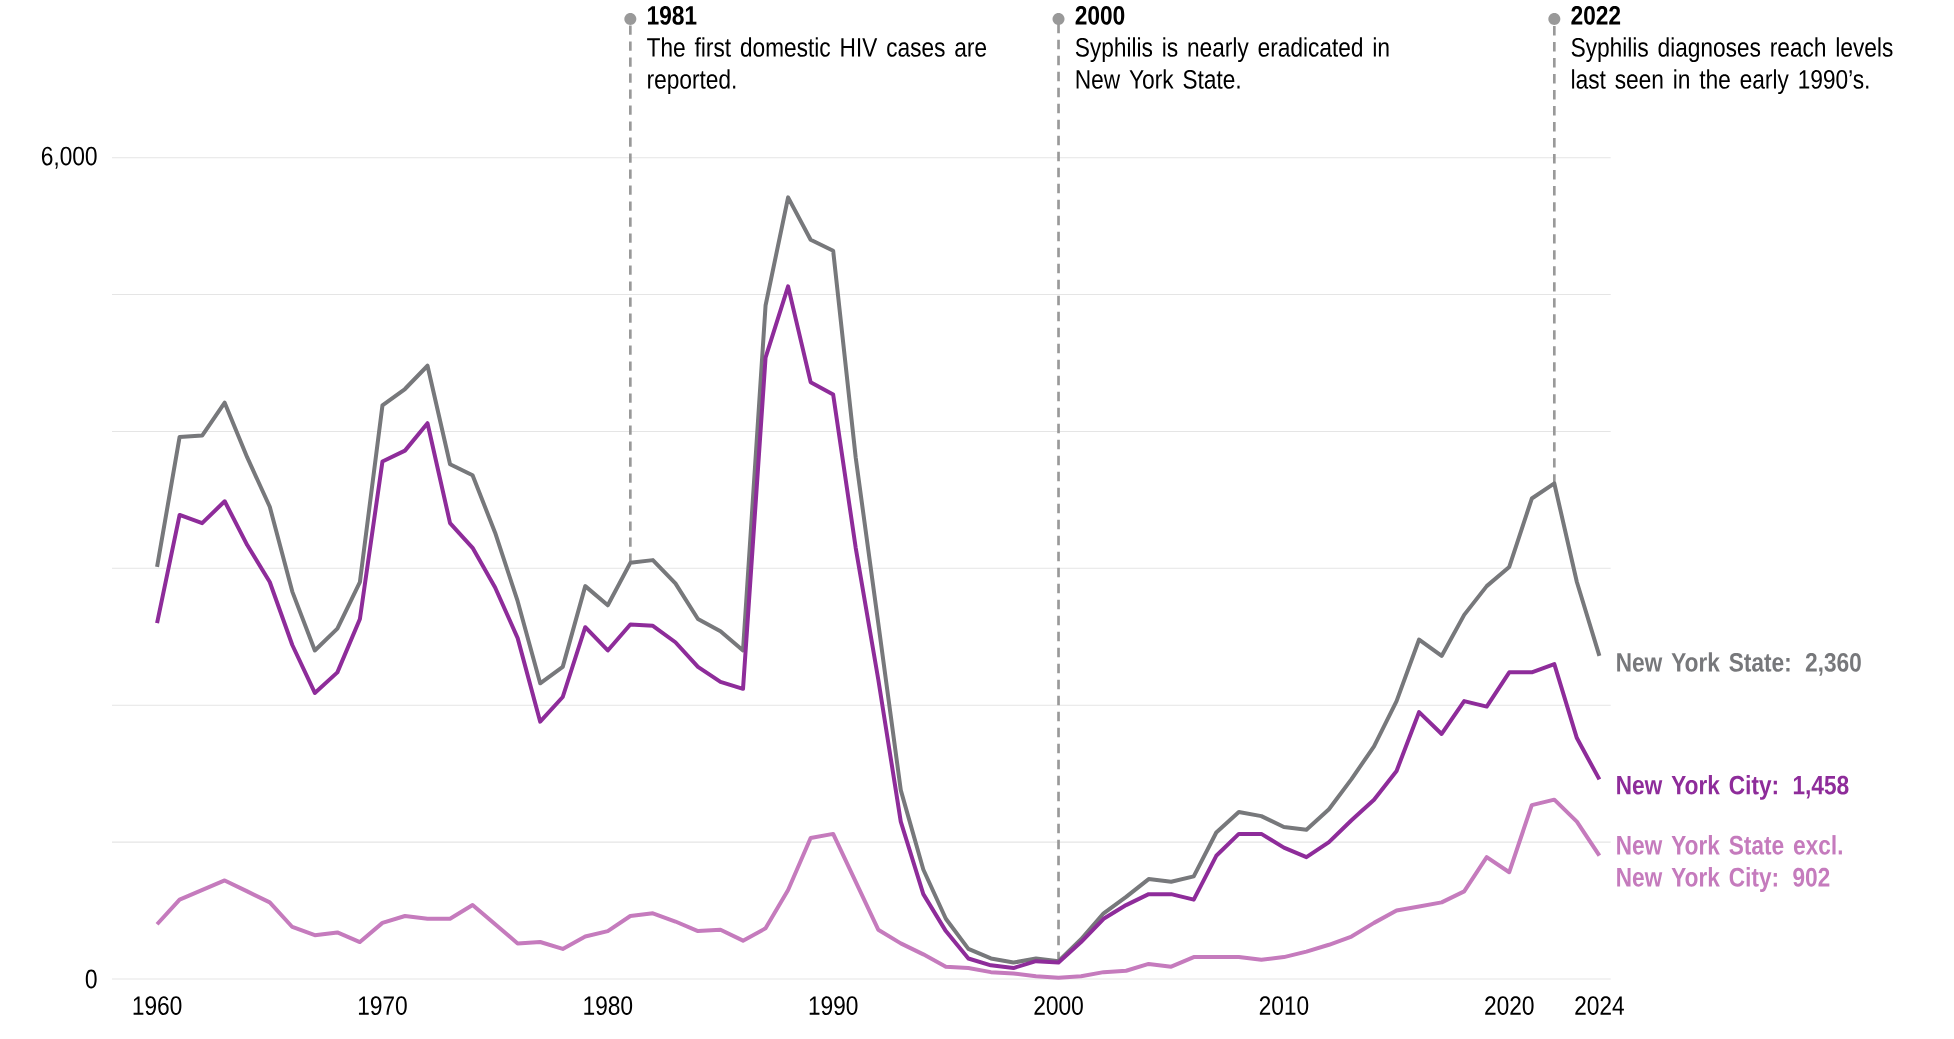 The width and height of the screenshot is (1954, 1039). What do you see at coordinates (1596, 15) in the screenshot?
I see `ref-line-label: 2022` at bounding box center [1596, 15].